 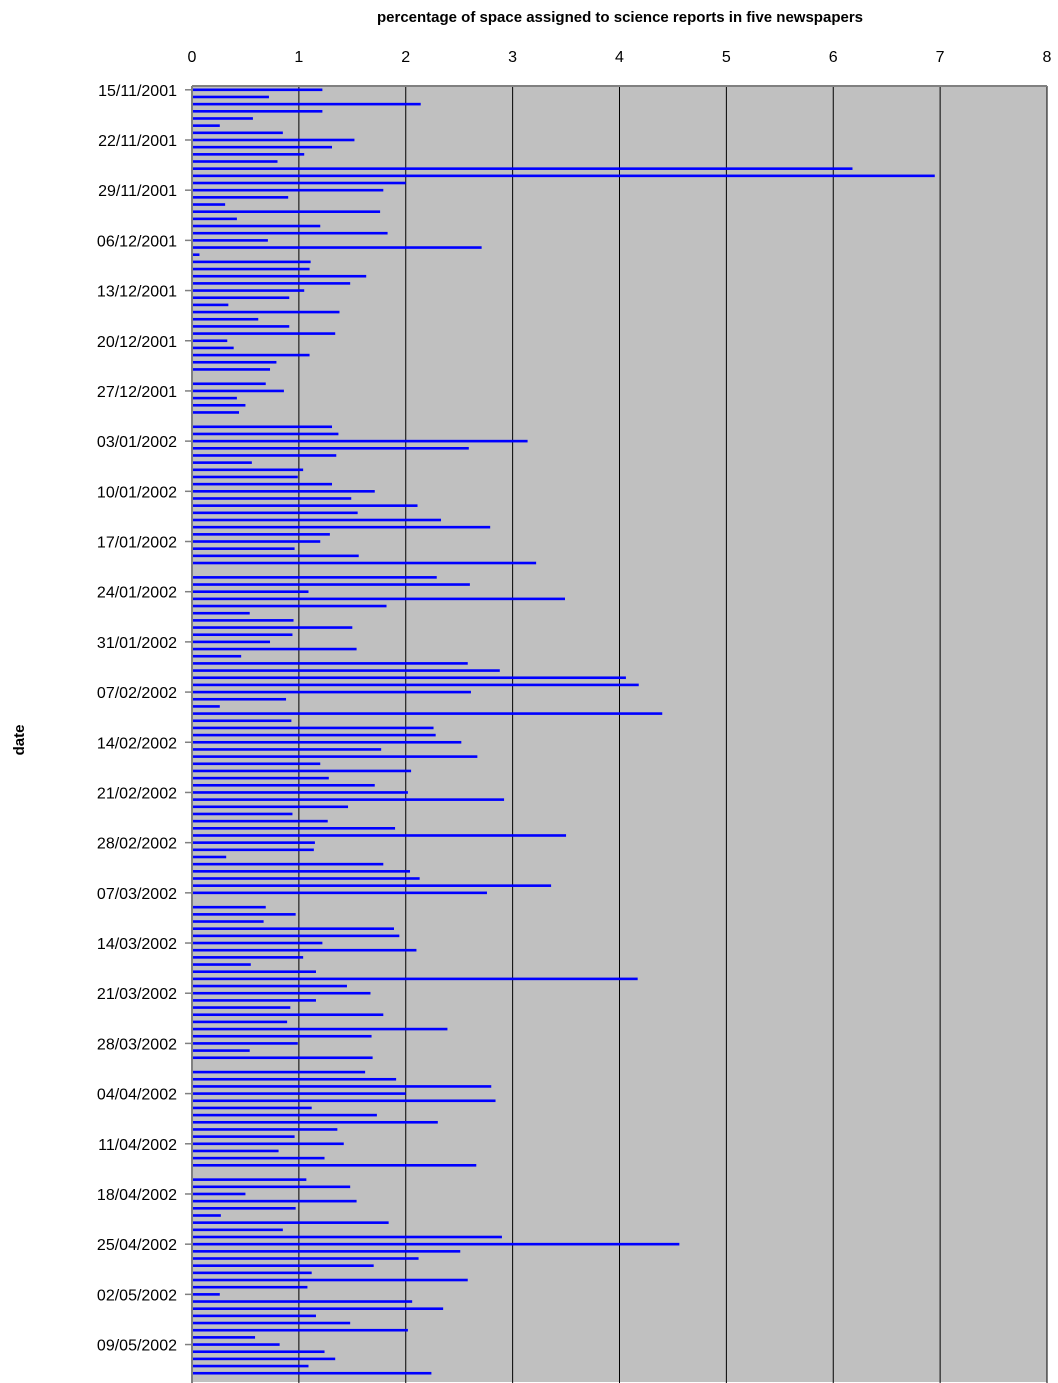 What do you see at coordinates (137, 91) in the screenshot?
I see `y-tick-label: 15/11/2001` at bounding box center [137, 91].